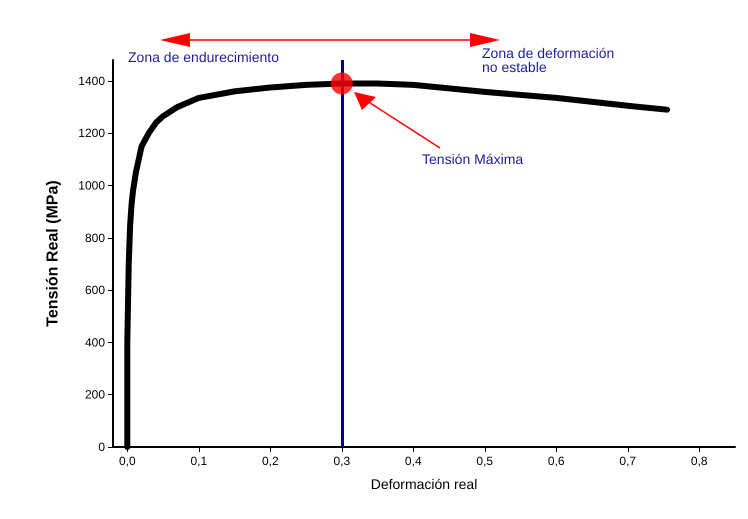 This screenshot has height=519, width=748. I want to click on annotation: Tensión Máxima, so click(473, 159).